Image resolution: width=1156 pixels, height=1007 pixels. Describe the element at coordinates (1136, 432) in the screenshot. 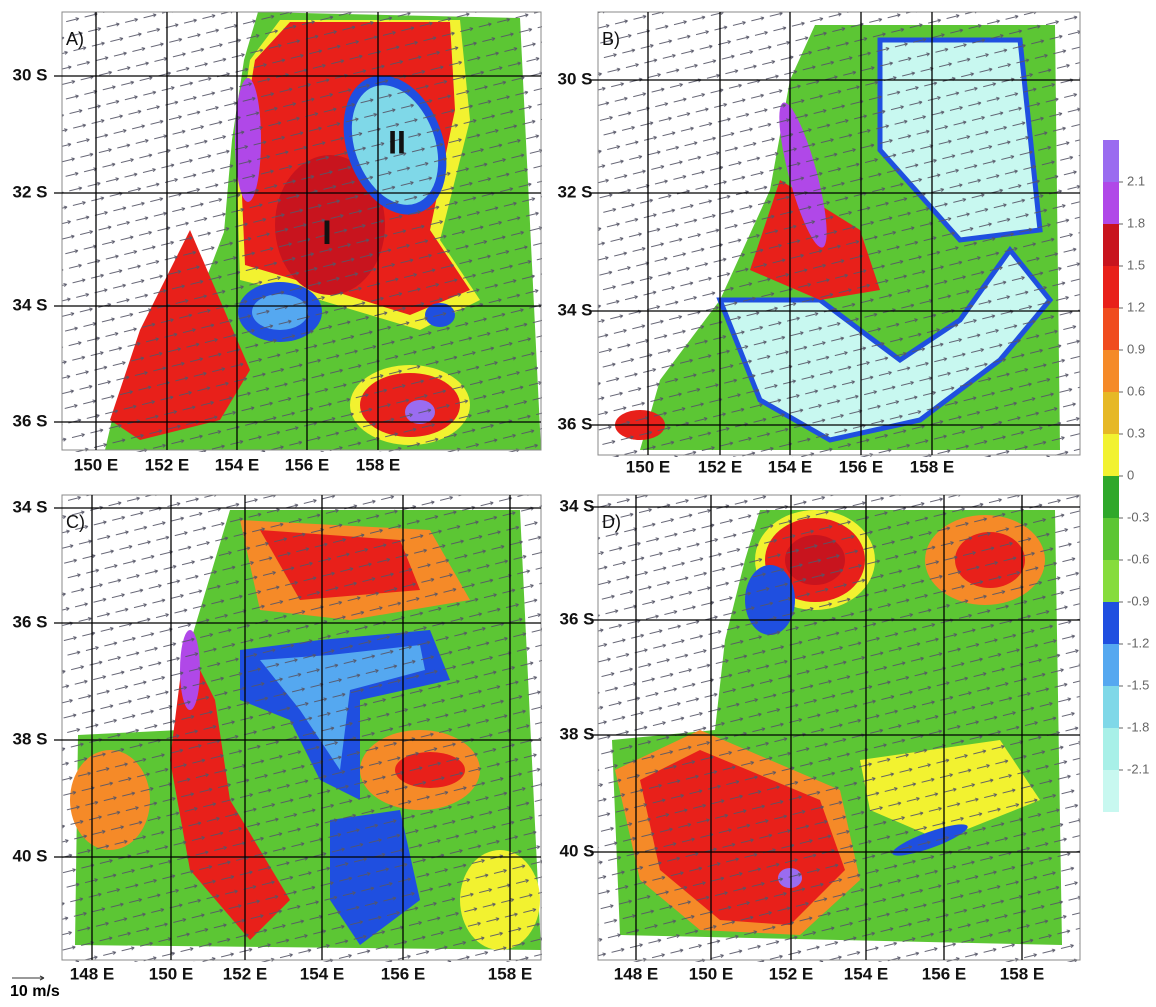

I see `colorbar-tick-label: 0.3` at that location.